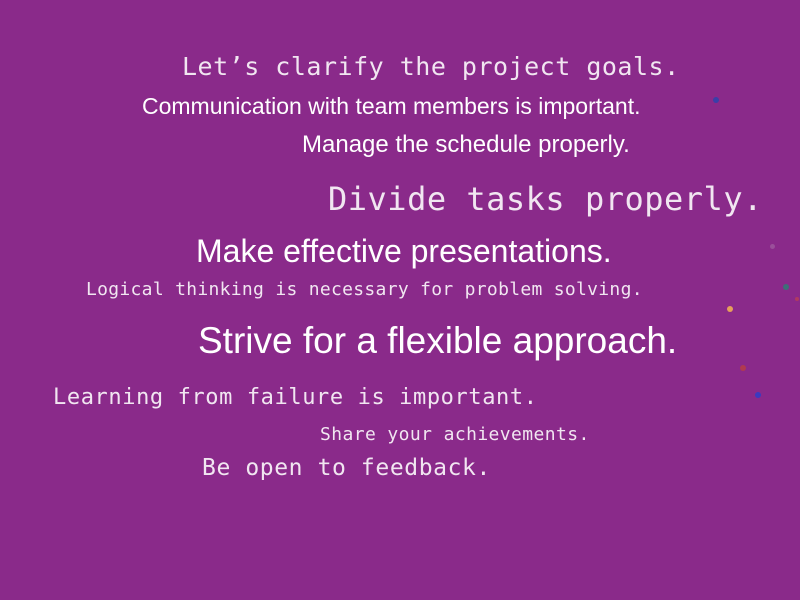 The width and height of the screenshot is (800, 600). Describe the element at coordinates (438, 340) in the screenshot. I see `line-flexible-approach: Strive for a flexible approach.` at that location.